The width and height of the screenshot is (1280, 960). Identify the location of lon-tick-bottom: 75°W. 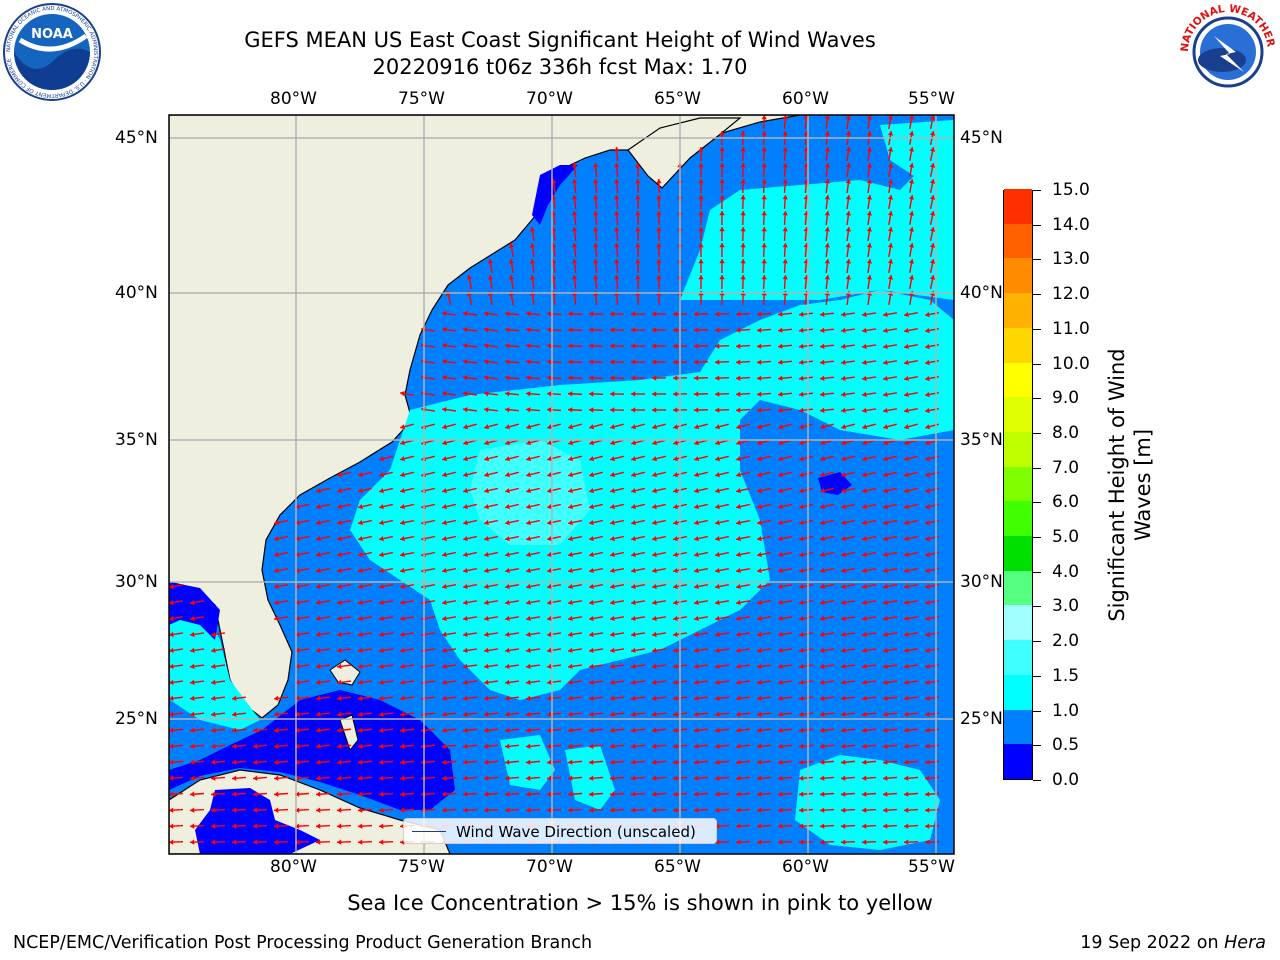
(421, 867).